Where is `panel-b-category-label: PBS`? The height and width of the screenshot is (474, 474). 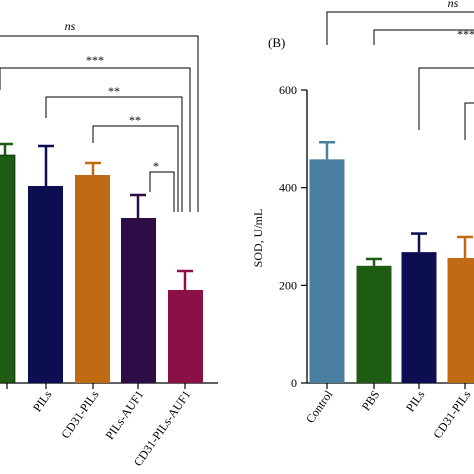 panel-b-category-label: PBS is located at coordinates (371, 401).